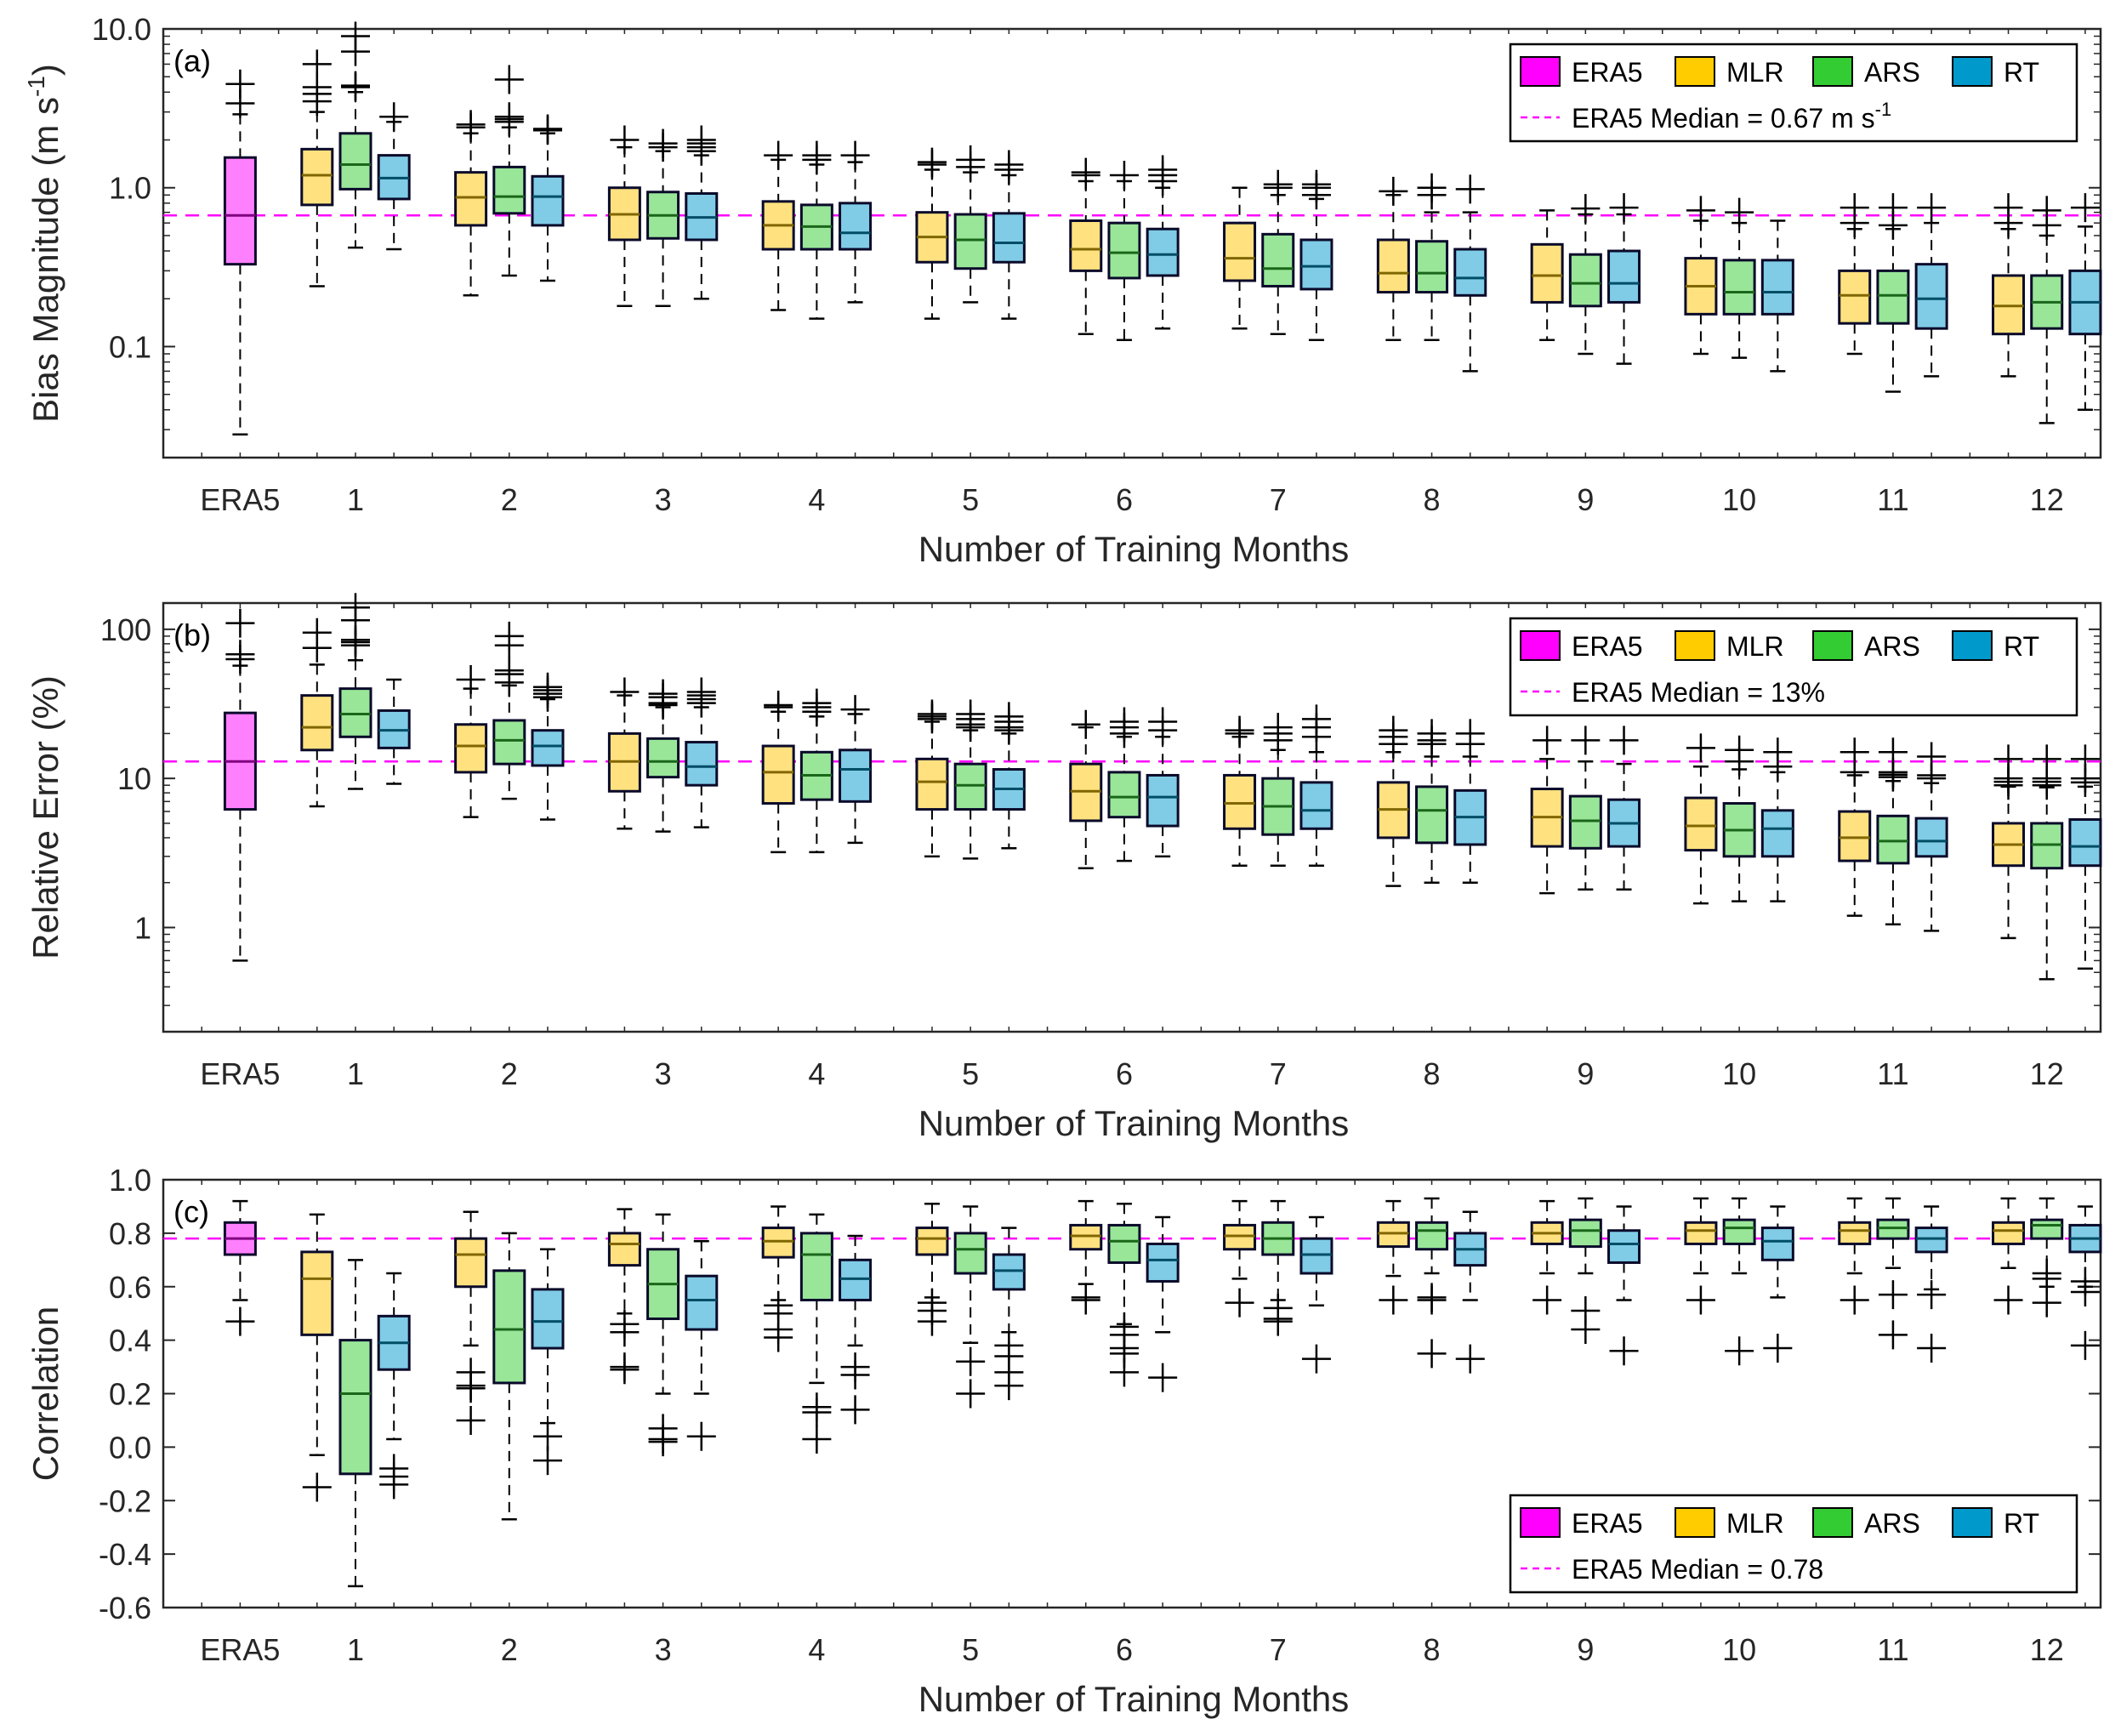  What do you see at coordinates (1124, 499) in the screenshot?
I see `x-tick-label: 6` at bounding box center [1124, 499].